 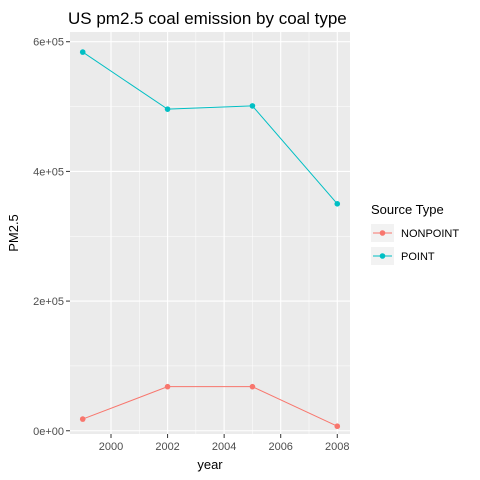 What do you see at coordinates (430, 234) in the screenshot?
I see `legend-label-nonpoint: NONPOINT` at bounding box center [430, 234].